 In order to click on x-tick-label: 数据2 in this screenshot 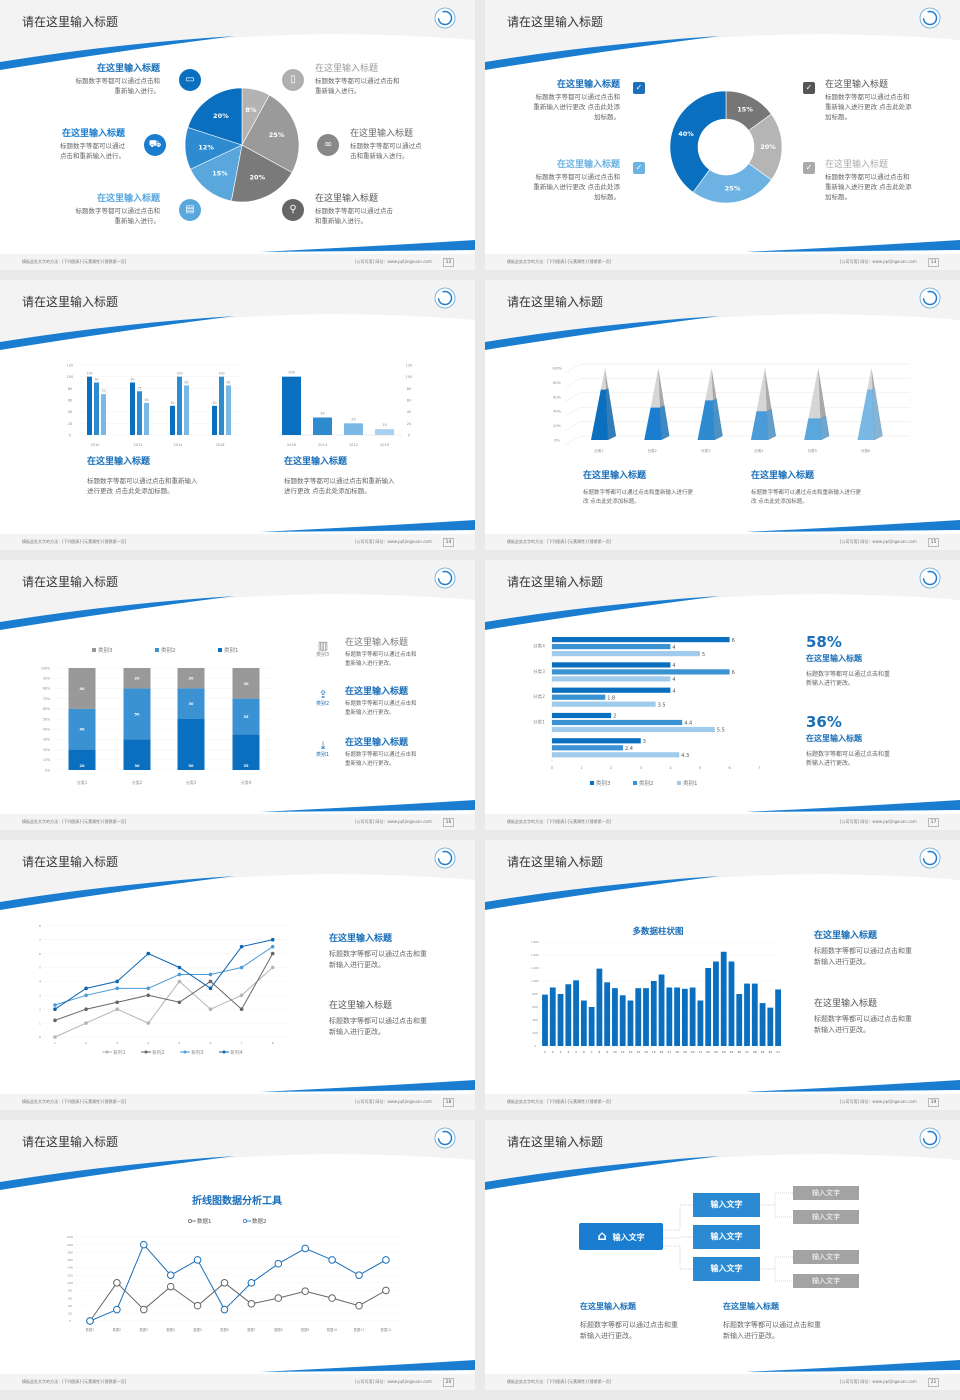, I will do `click(117, 1329)`.